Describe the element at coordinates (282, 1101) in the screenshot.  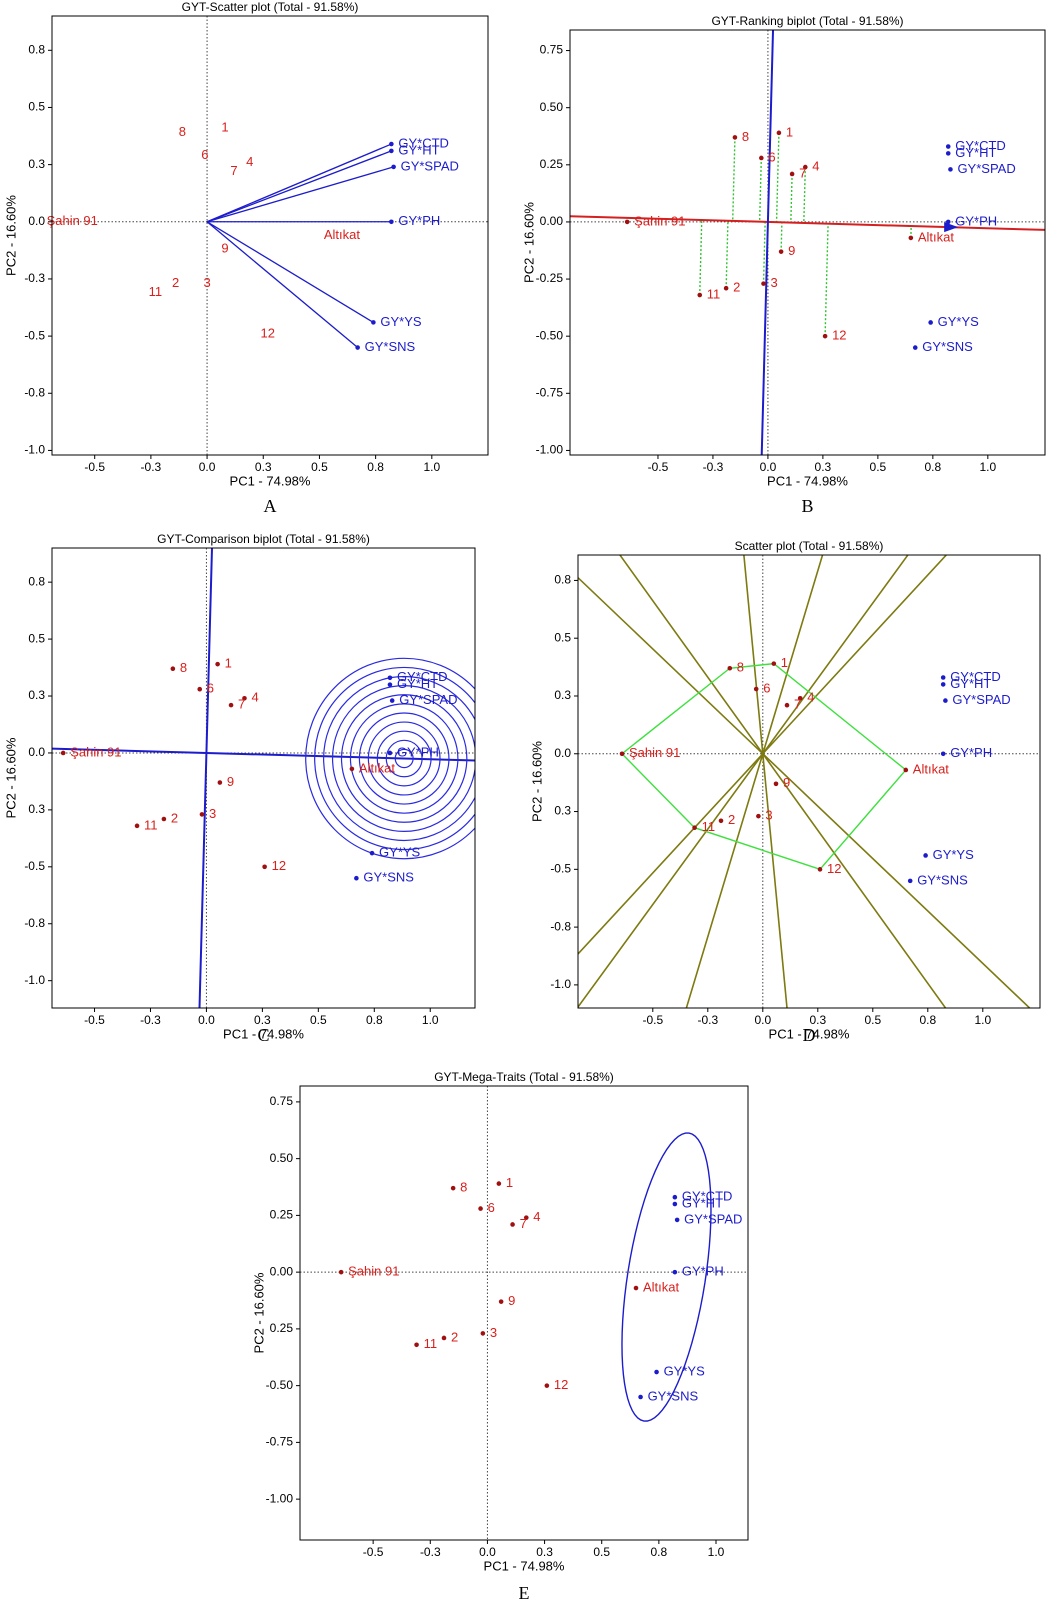
I see `y-tick-label: 0.75` at that location.